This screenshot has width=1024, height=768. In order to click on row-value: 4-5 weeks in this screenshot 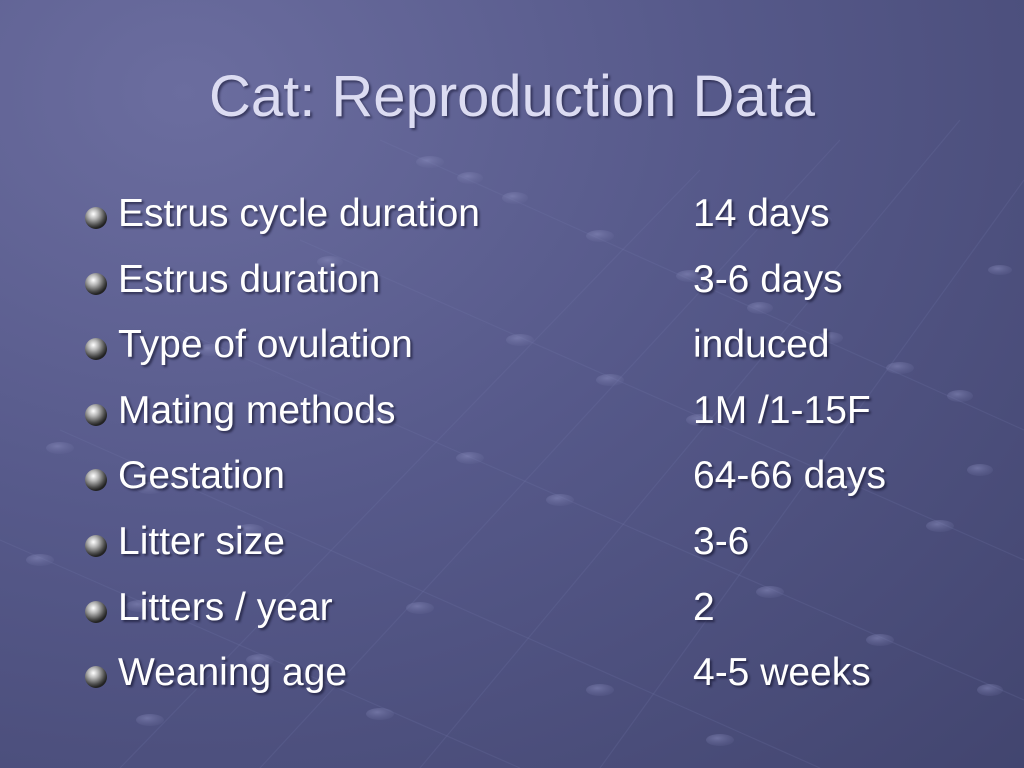, I will do `click(782, 673)`.